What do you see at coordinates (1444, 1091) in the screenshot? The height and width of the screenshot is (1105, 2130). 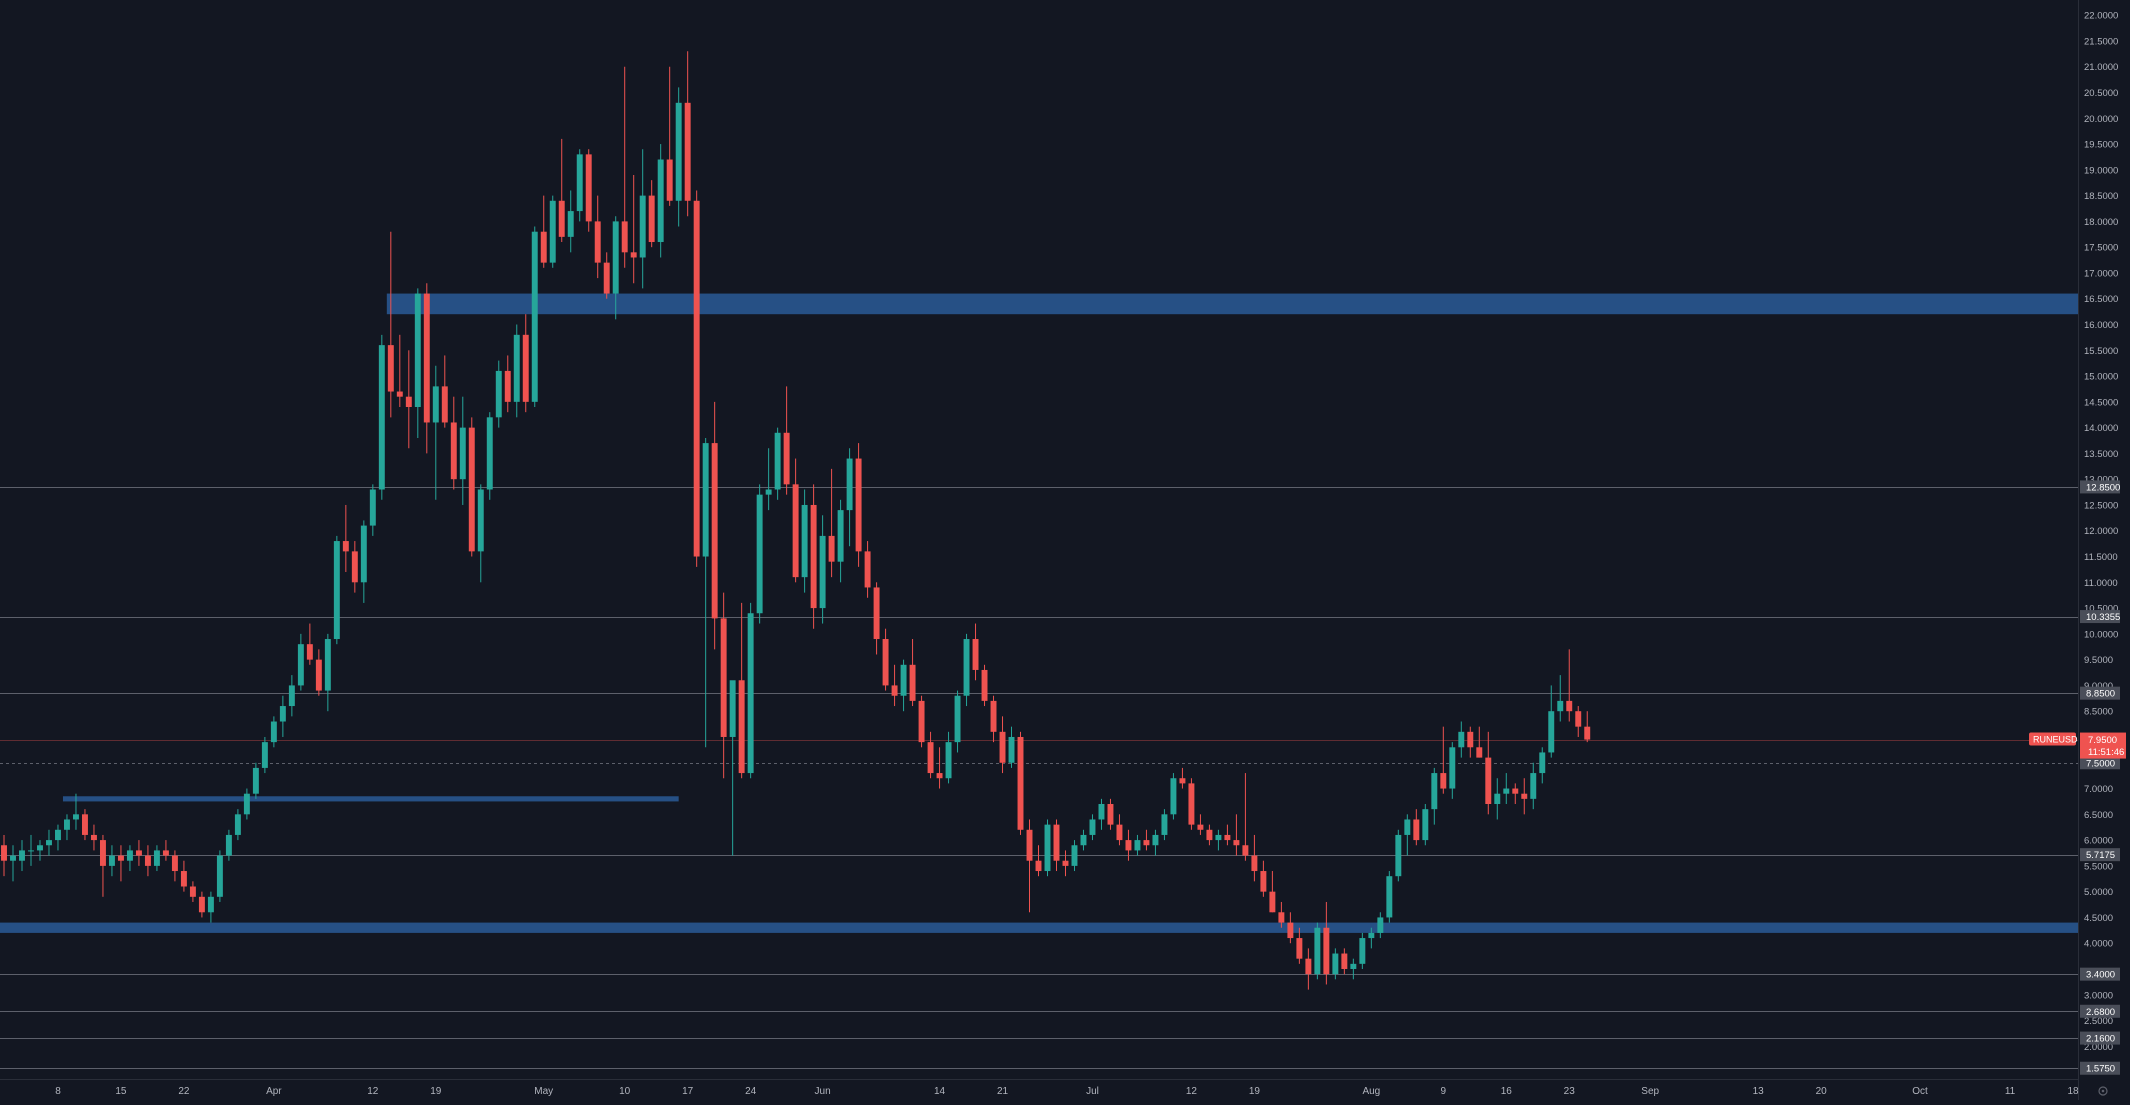 I see `time-tick-label: 9` at bounding box center [1444, 1091].